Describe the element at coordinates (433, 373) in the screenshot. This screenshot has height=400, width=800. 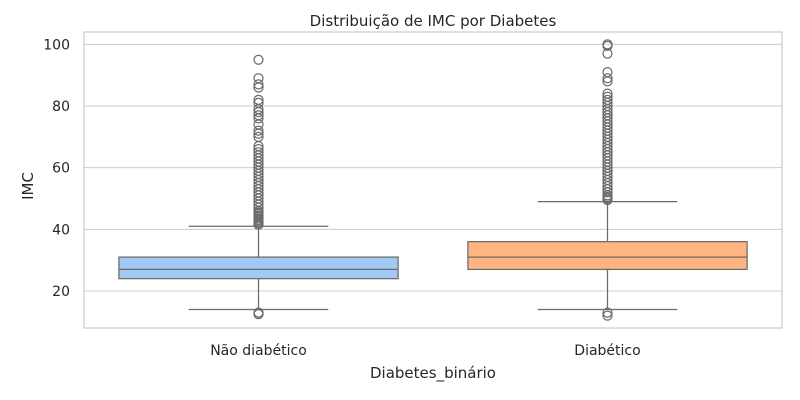
I see `x-axis-label: Diabetes_binário` at that location.